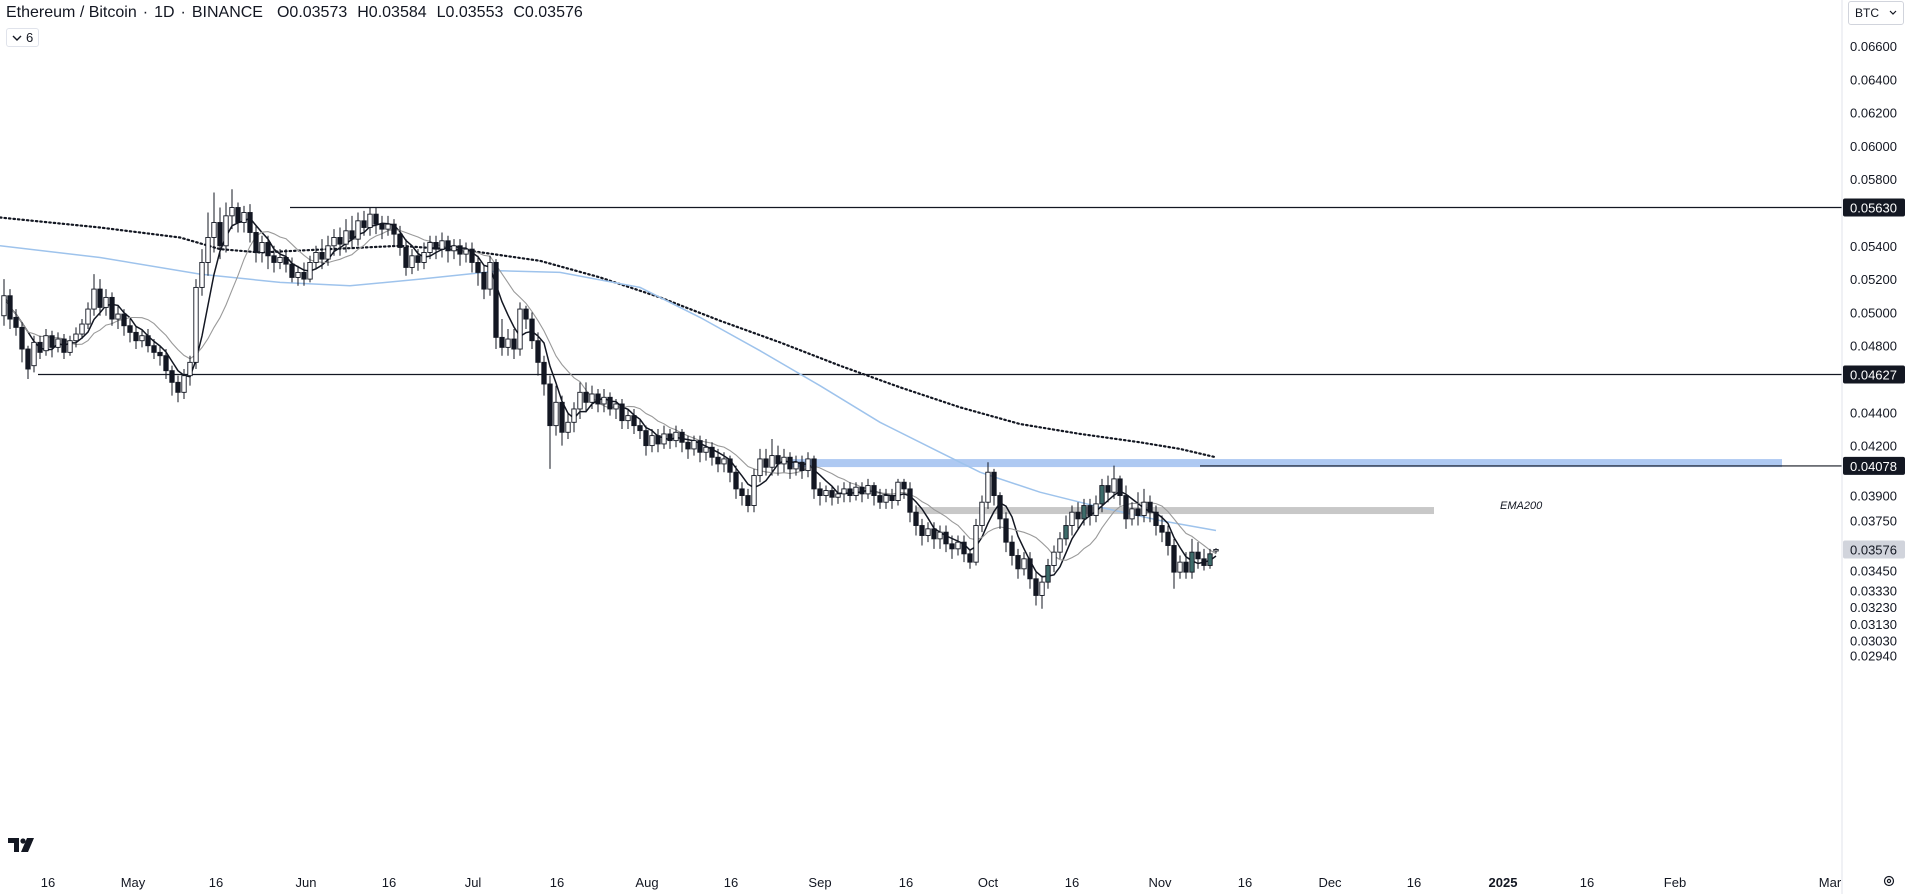 This screenshot has width=1916, height=894. Describe the element at coordinates (1876, 13) in the screenshot. I see `currency-select: BTC` at that location.